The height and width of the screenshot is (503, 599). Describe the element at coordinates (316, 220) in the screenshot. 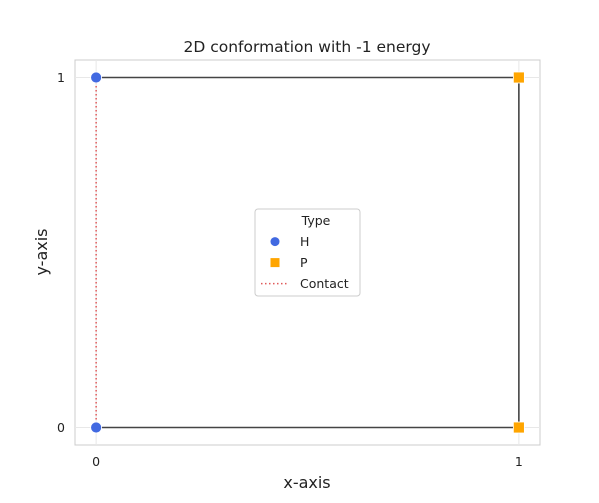

I see `legend-title: Type` at that location.